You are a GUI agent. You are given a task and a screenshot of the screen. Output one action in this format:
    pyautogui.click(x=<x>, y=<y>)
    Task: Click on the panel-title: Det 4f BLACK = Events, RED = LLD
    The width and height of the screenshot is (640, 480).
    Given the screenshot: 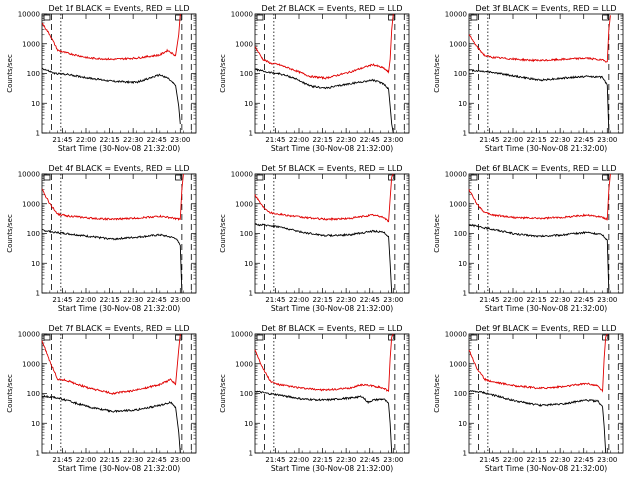 What is the action you would take?
    pyautogui.click(x=118, y=168)
    